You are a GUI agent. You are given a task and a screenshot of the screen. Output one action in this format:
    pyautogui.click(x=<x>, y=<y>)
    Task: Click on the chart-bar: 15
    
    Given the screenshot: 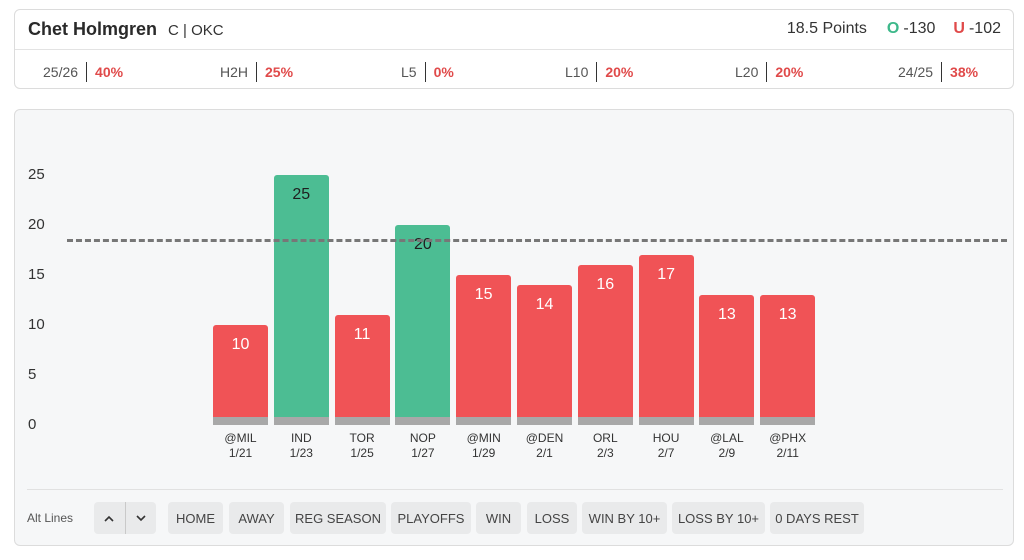 What is the action you would take?
    pyautogui.click(x=484, y=350)
    